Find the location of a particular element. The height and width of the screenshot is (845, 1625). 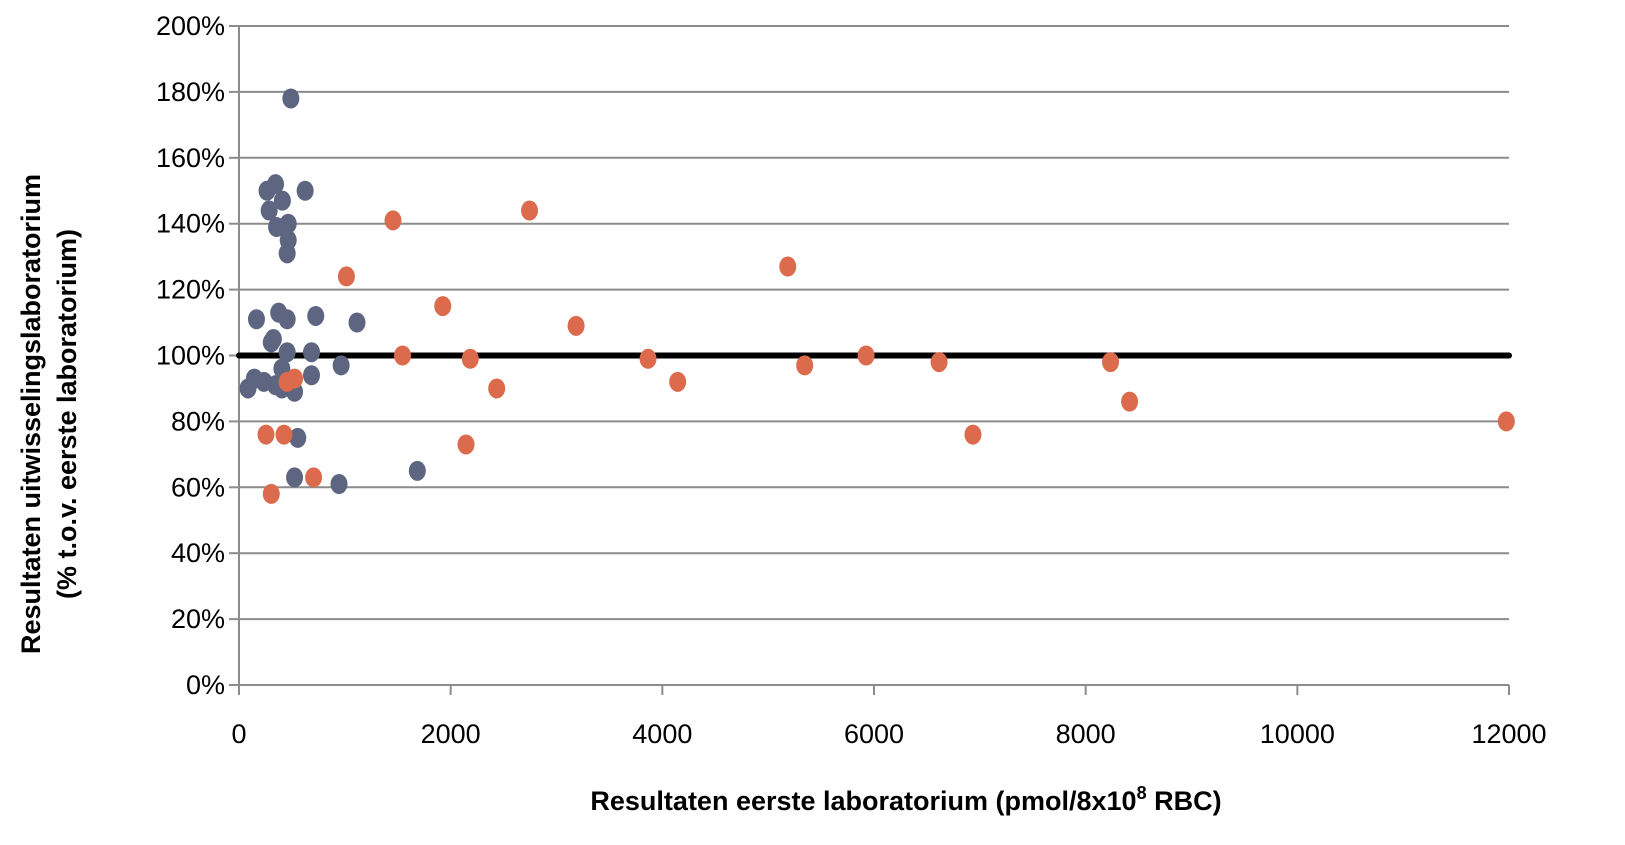

x-tick-label: 10000 is located at coordinates (1297, 734).